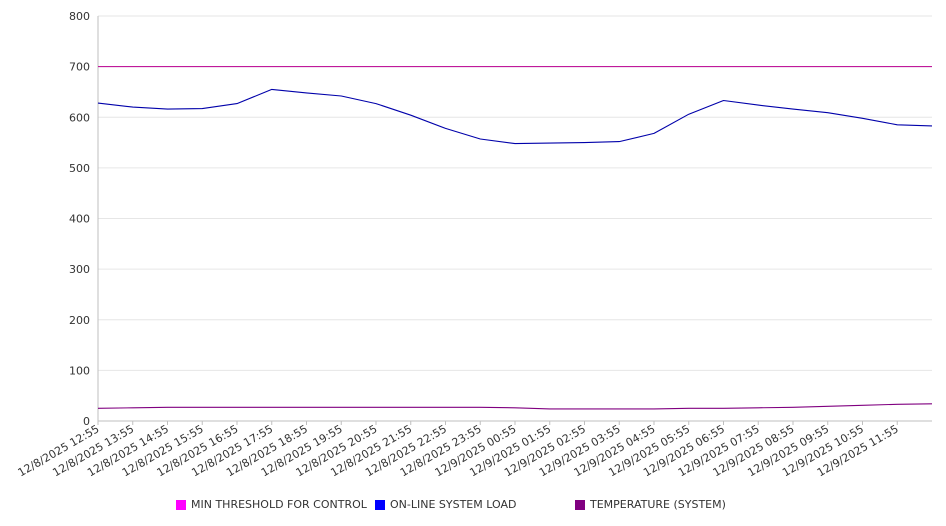 This screenshot has width=946, height=526. Describe the element at coordinates (79, 320) in the screenshot. I see `y-tick-label: 200` at that location.